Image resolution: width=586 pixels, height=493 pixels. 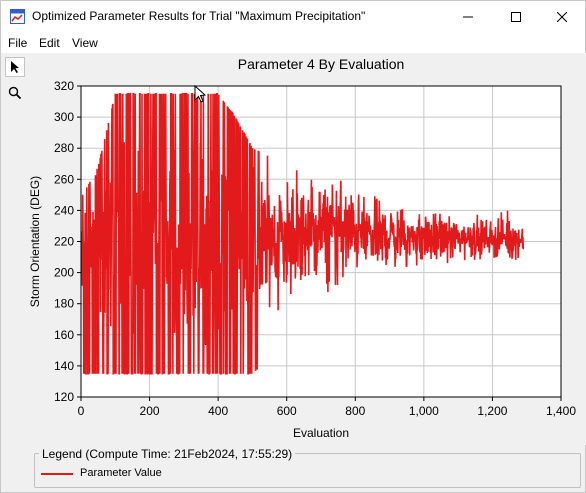 What do you see at coordinates (35, 241) in the screenshot?
I see `y-axis-label: Storm Orientation (DEG)` at bounding box center [35, 241].